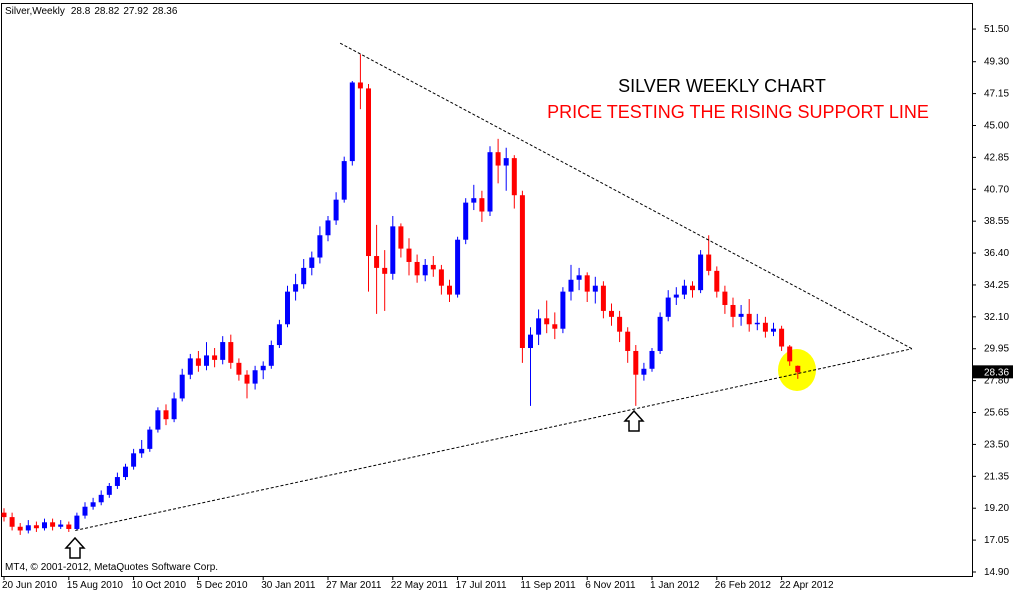 The width and height of the screenshot is (1018, 592). I want to click on last-close: 28.36, so click(164, 11).